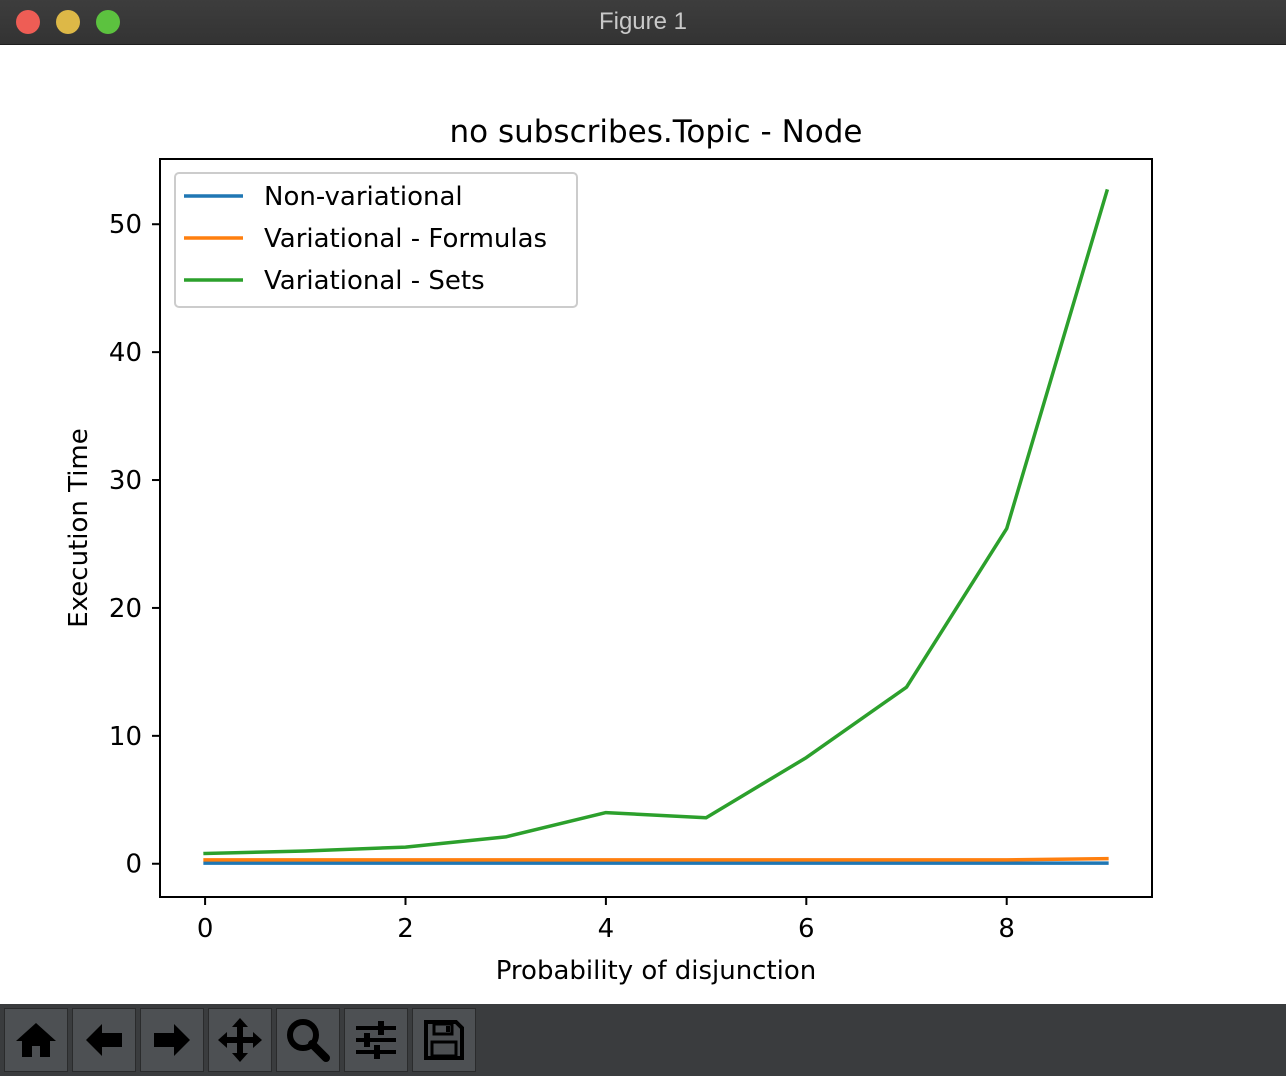 This screenshot has width=1286, height=1076. Describe the element at coordinates (125, 481) in the screenshot. I see `y-tick-label: 30` at that location.